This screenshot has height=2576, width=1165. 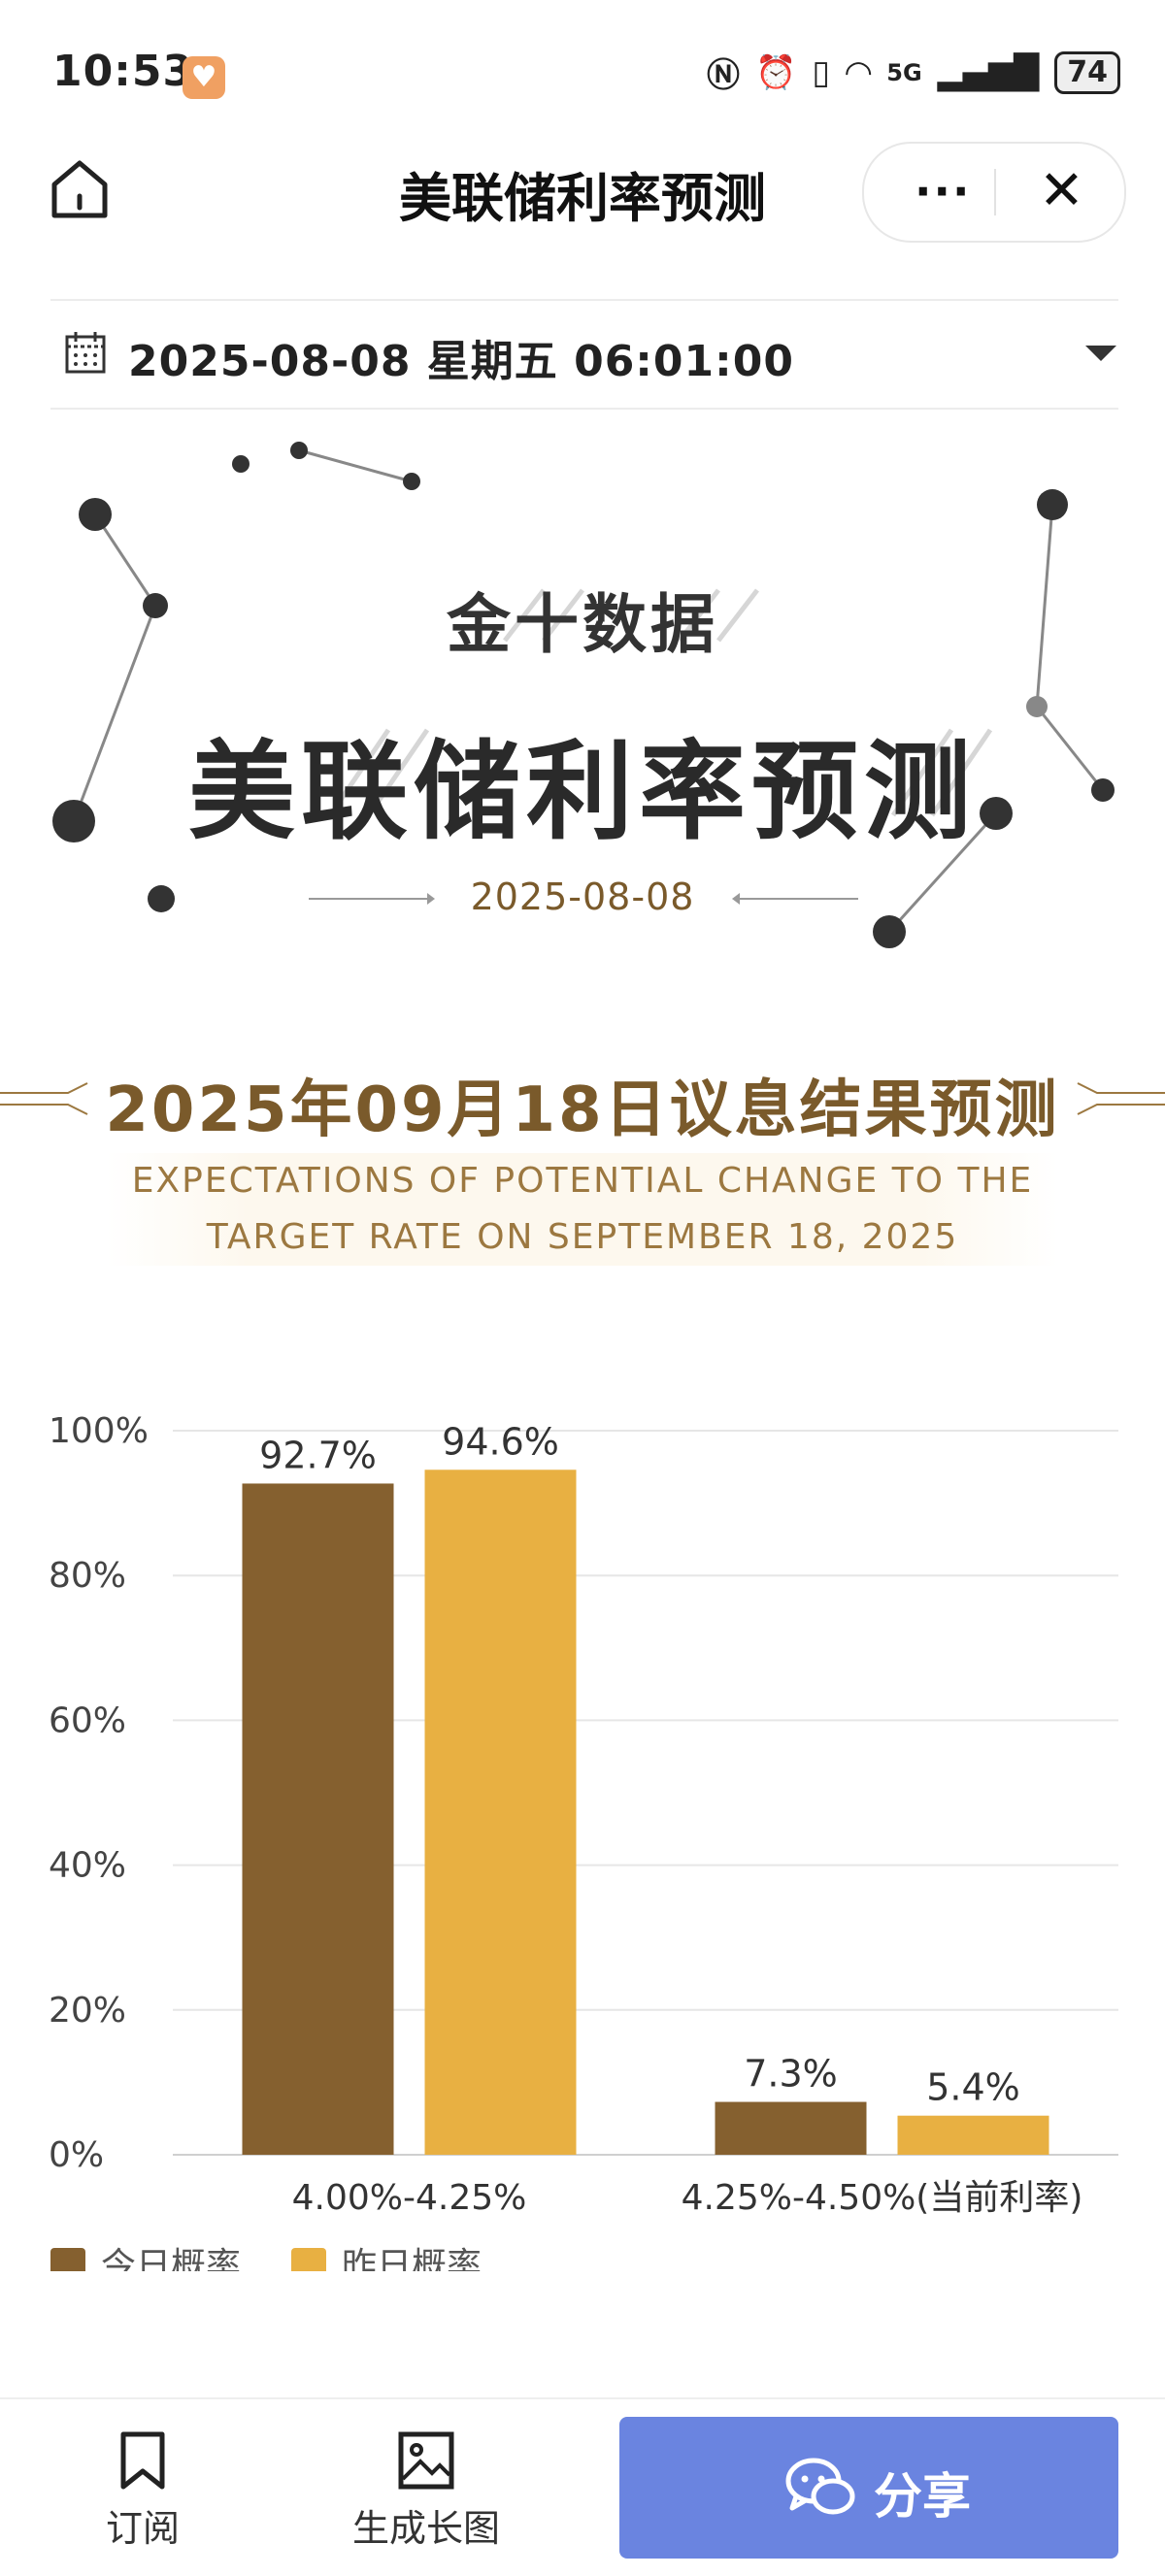 I want to click on x-tick-label: 4.00%-4.25%, so click(x=409, y=2198).